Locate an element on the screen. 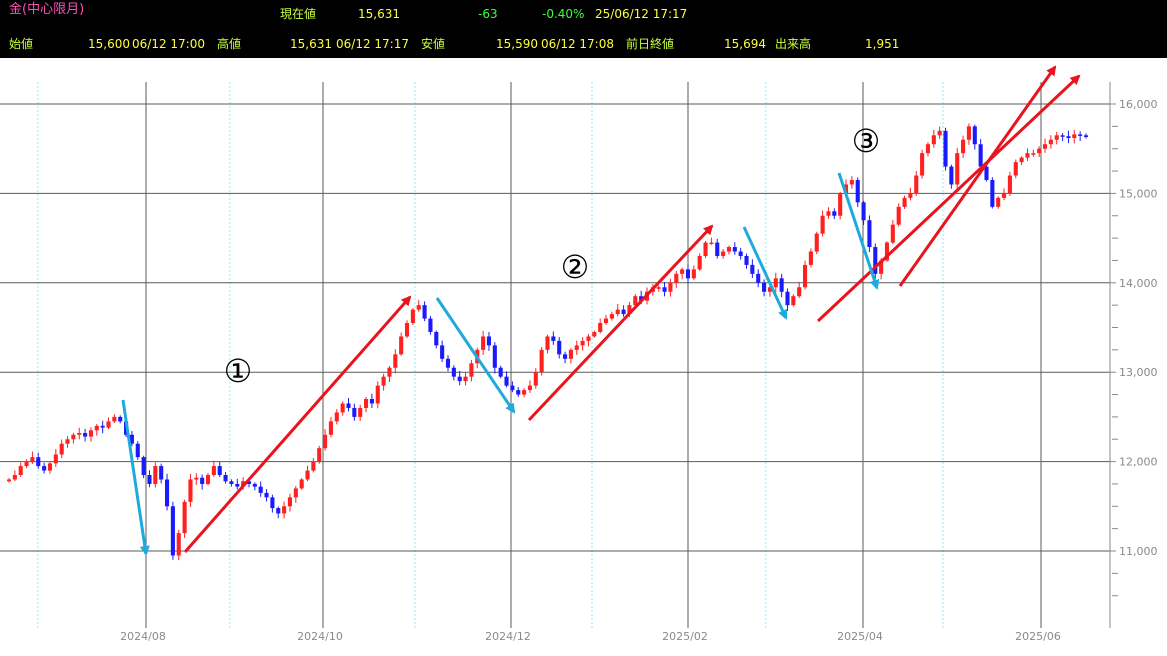 This screenshot has height=656, width=1167. x-tick-label-4: 2025/04 is located at coordinates (860, 636).